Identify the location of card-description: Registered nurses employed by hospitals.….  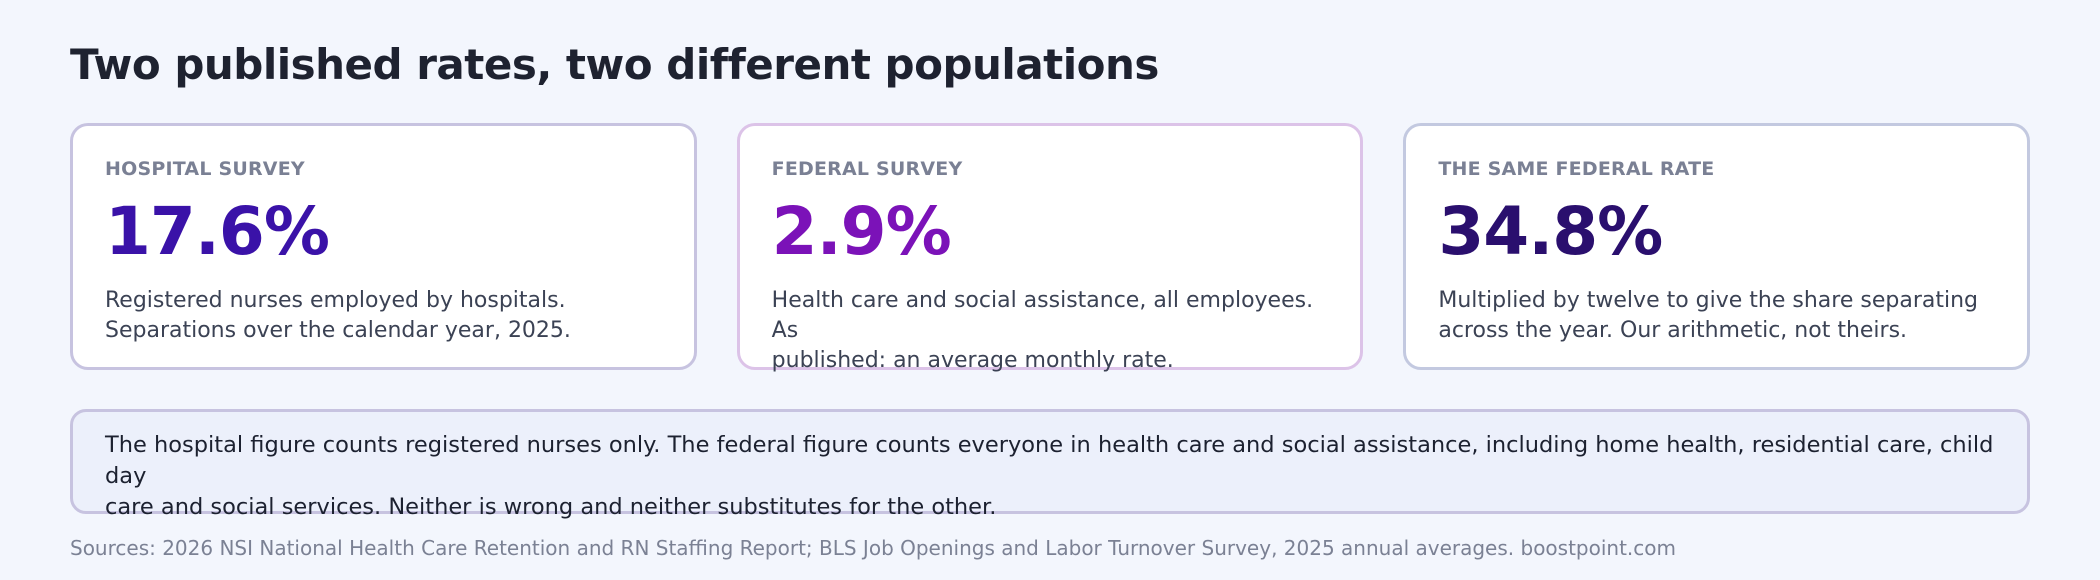
(383, 316).